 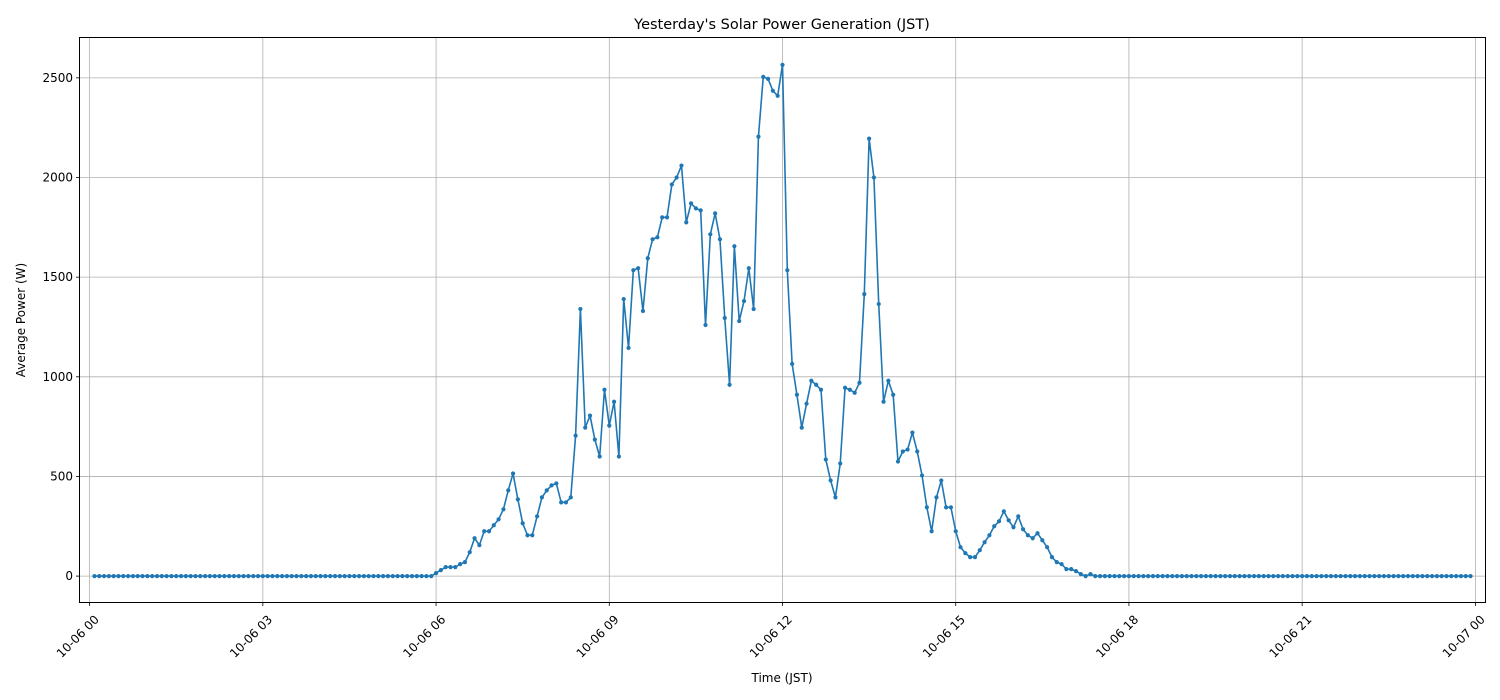 I want to click on y-tick-label: 0, so click(x=69, y=576).